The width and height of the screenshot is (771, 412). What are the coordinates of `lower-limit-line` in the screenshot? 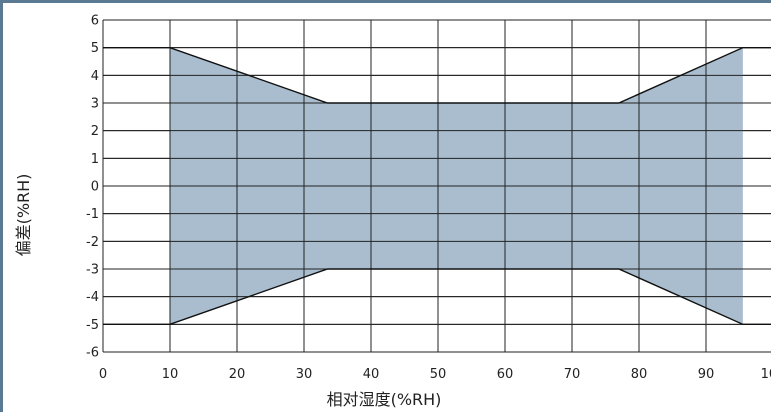 It's located at (437, 297).